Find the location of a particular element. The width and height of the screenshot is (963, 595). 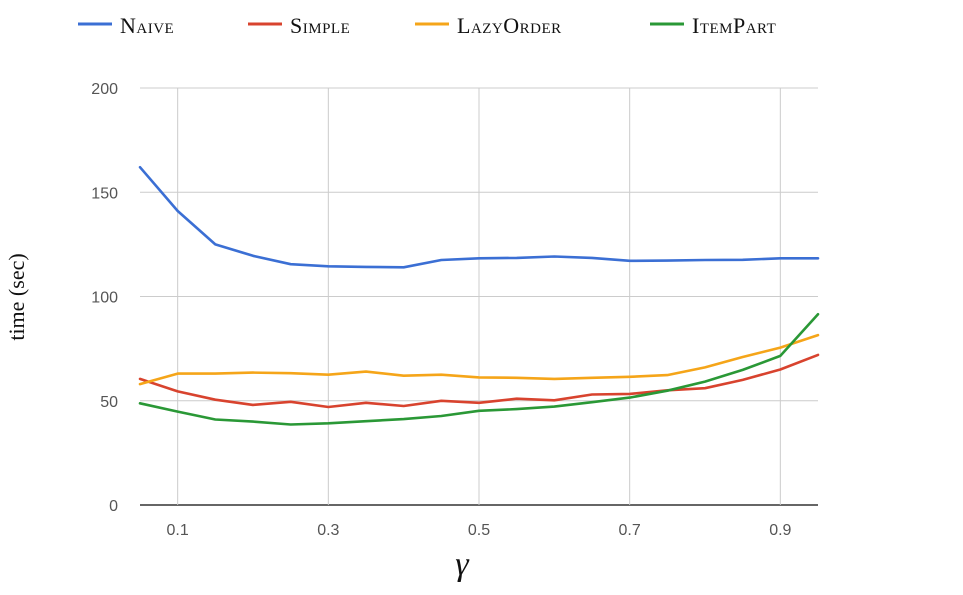

legend-item-simple: Simple is located at coordinates (299, 25).